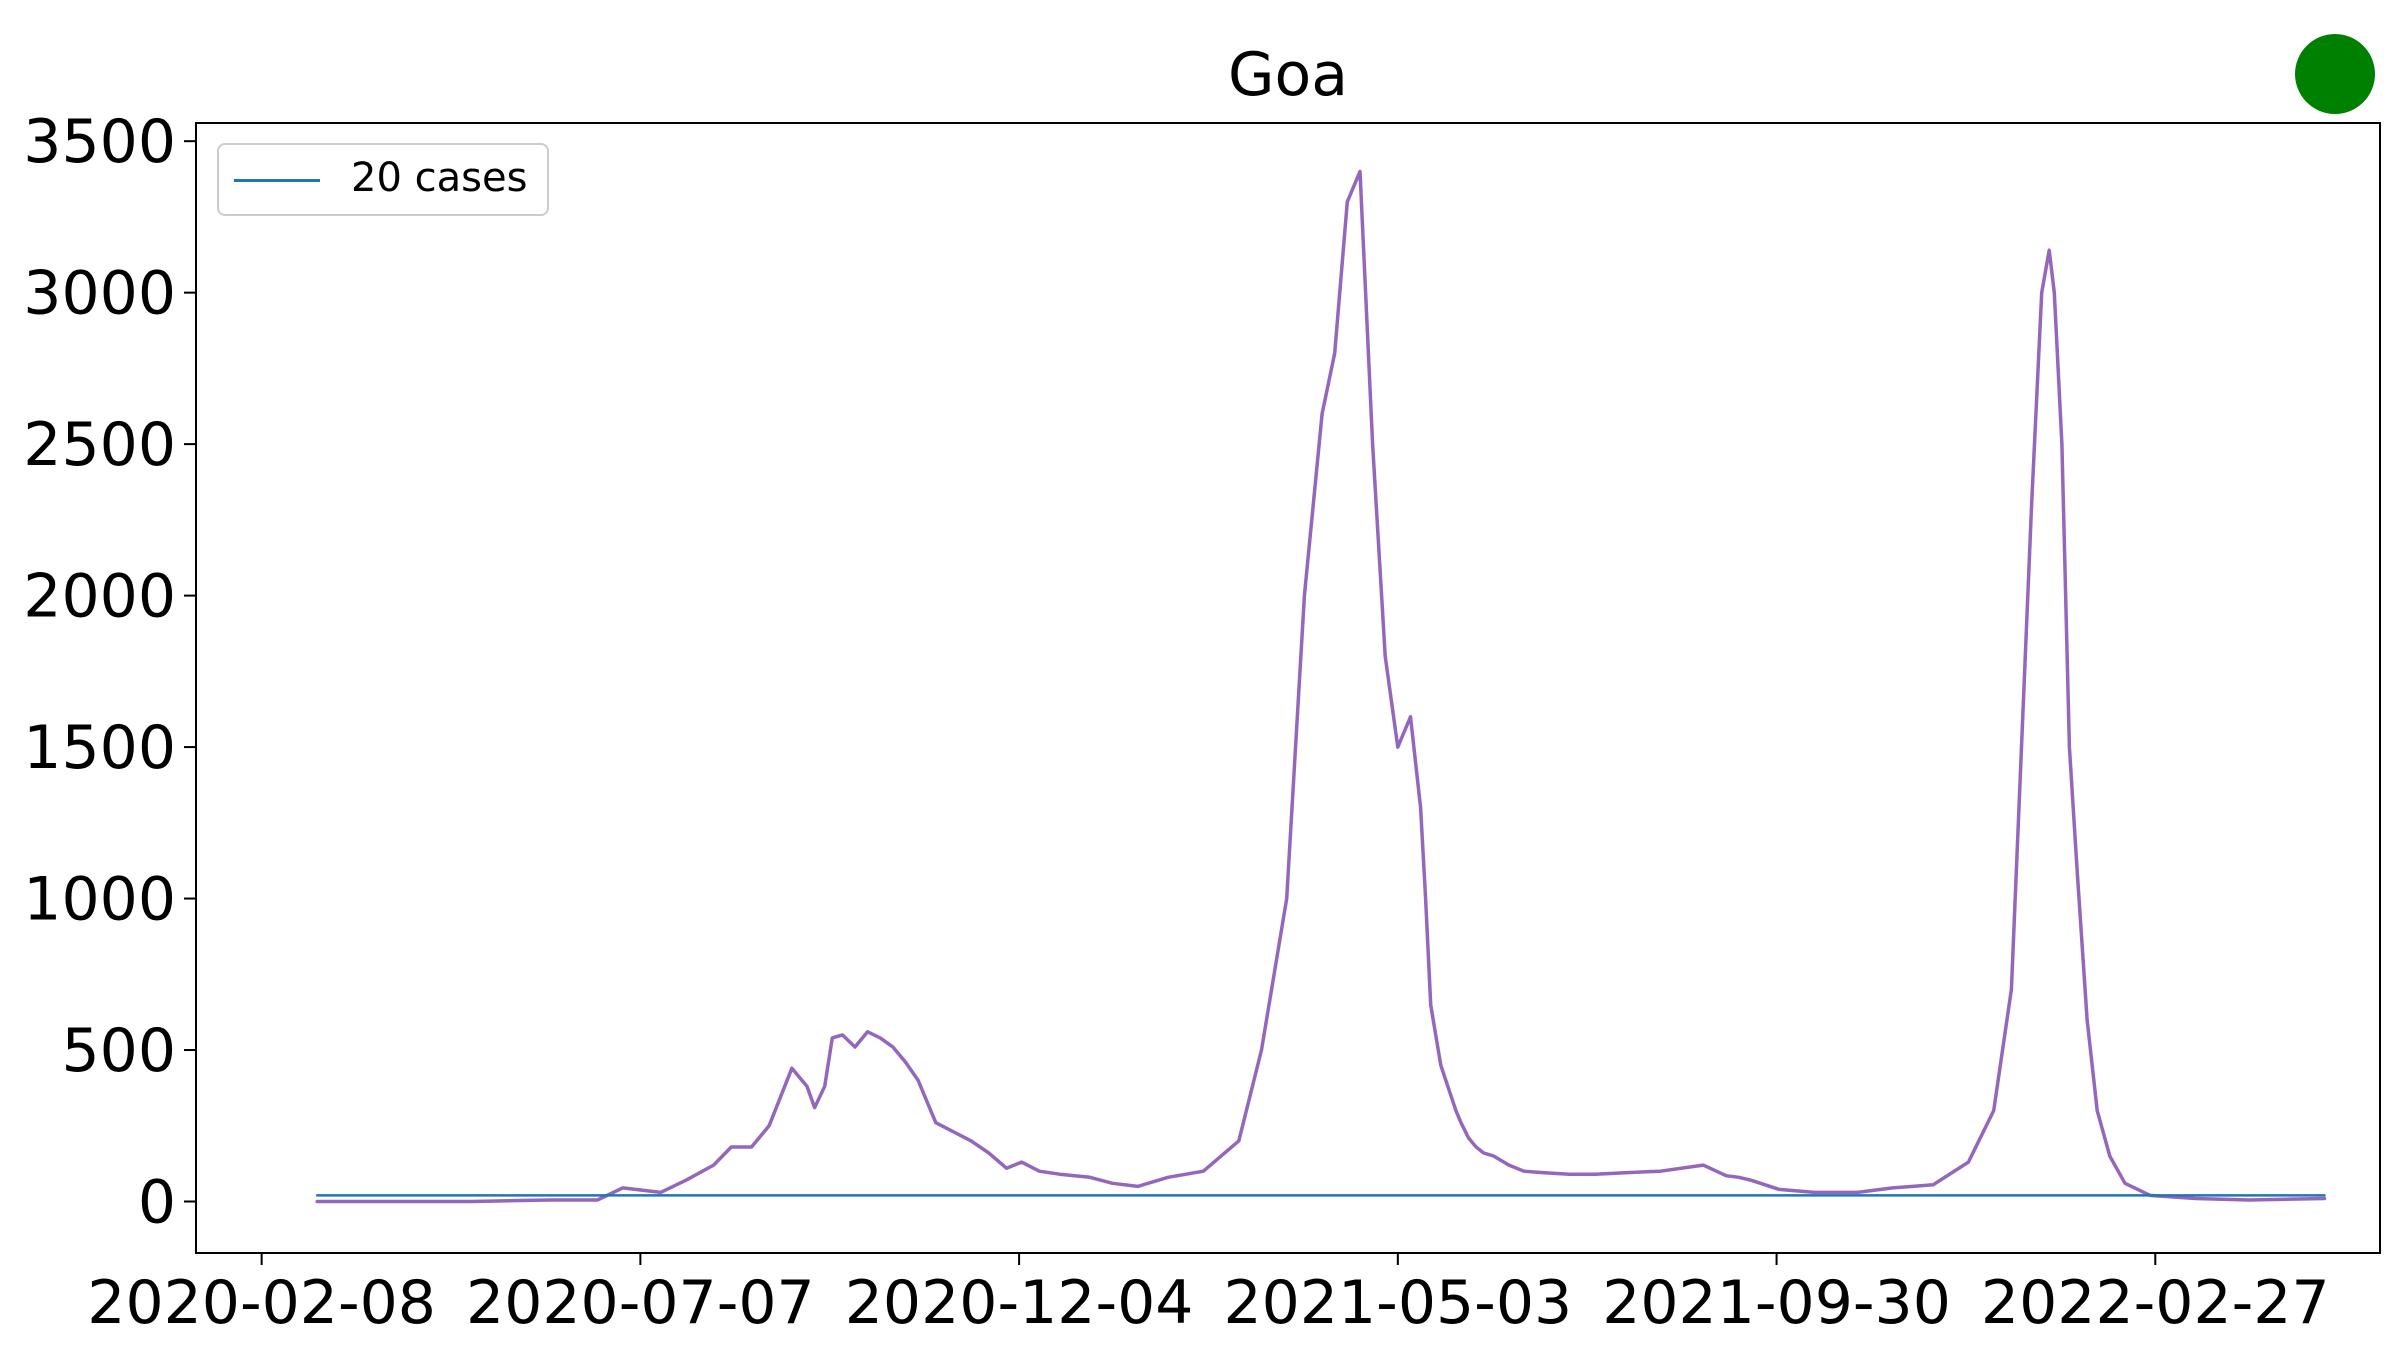  Describe the element at coordinates (109, 672) in the screenshot. I see `y-axis: 0 500 1000 1500 2000 2500 3000 3500` at that location.